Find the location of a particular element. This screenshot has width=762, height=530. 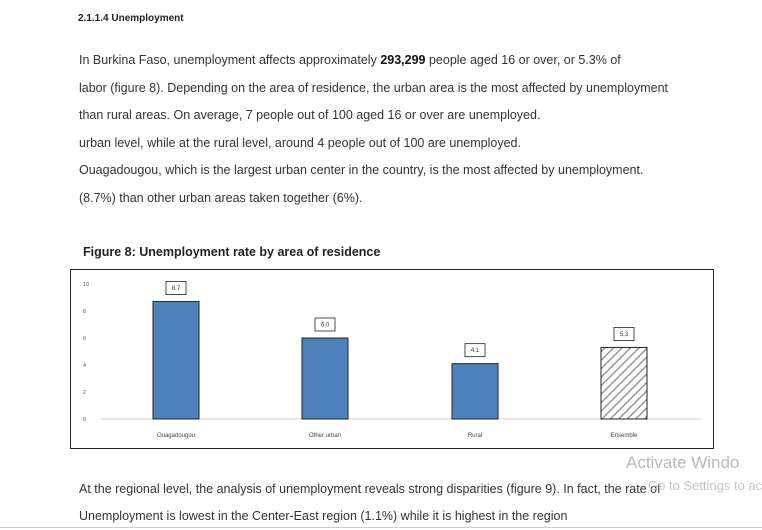

data-label: 4,1 is located at coordinates (475, 351).